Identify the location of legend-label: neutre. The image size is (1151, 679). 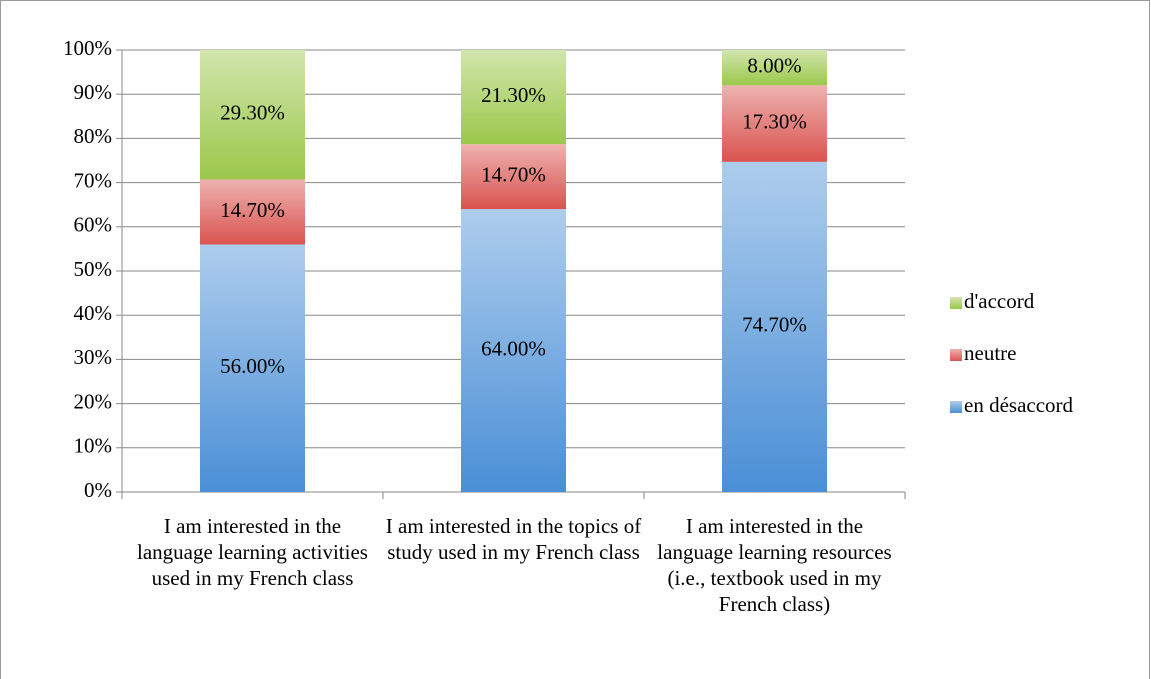
(990, 353).